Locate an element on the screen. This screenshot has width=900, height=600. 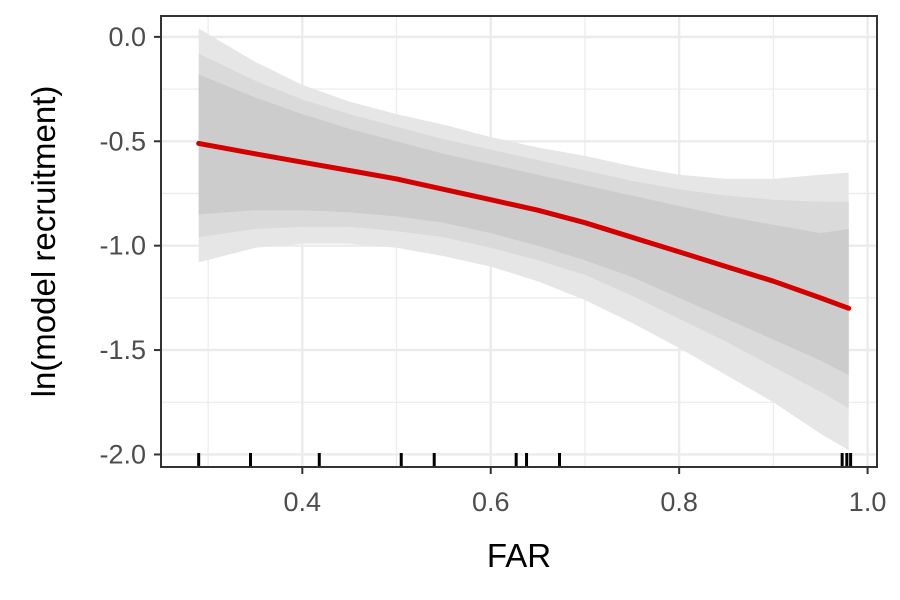
y-tick-label: -1.0 is located at coordinates (122, 246).